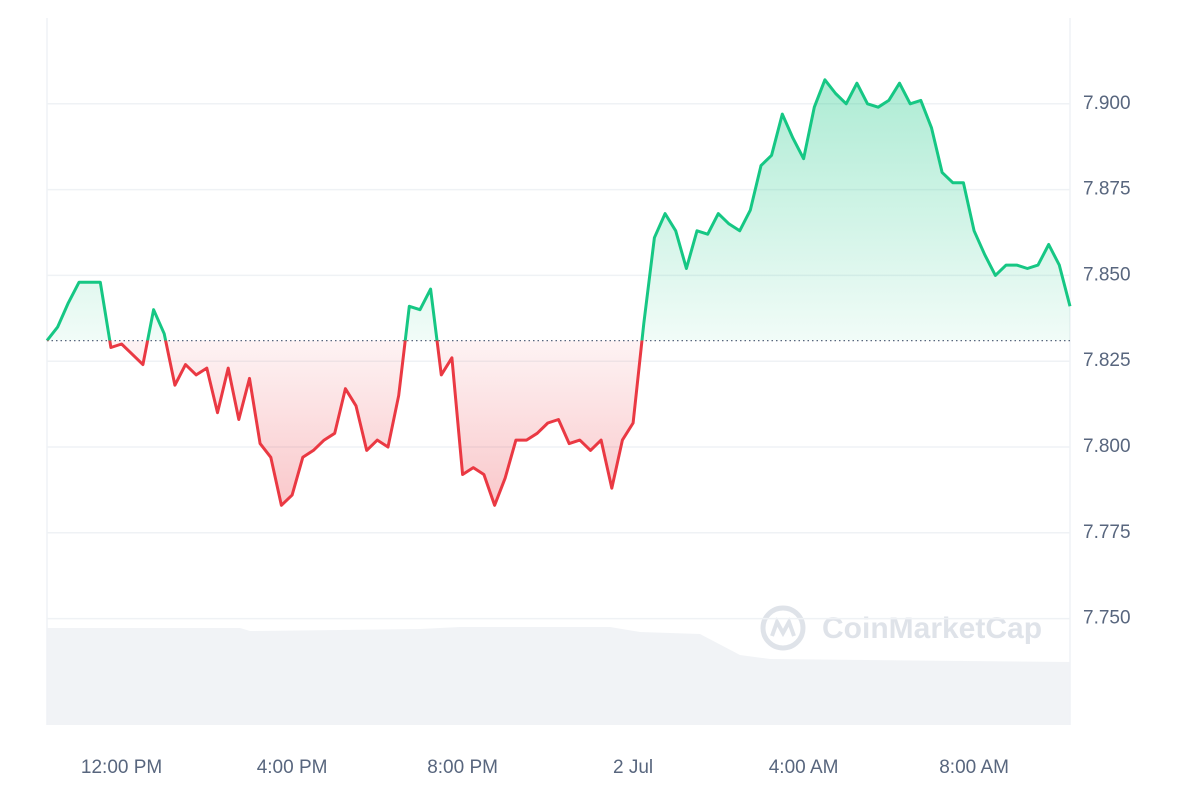 The width and height of the screenshot is (1200, 800). I want to click on x-tick-label: 12:00 PM, so click(121, 767).